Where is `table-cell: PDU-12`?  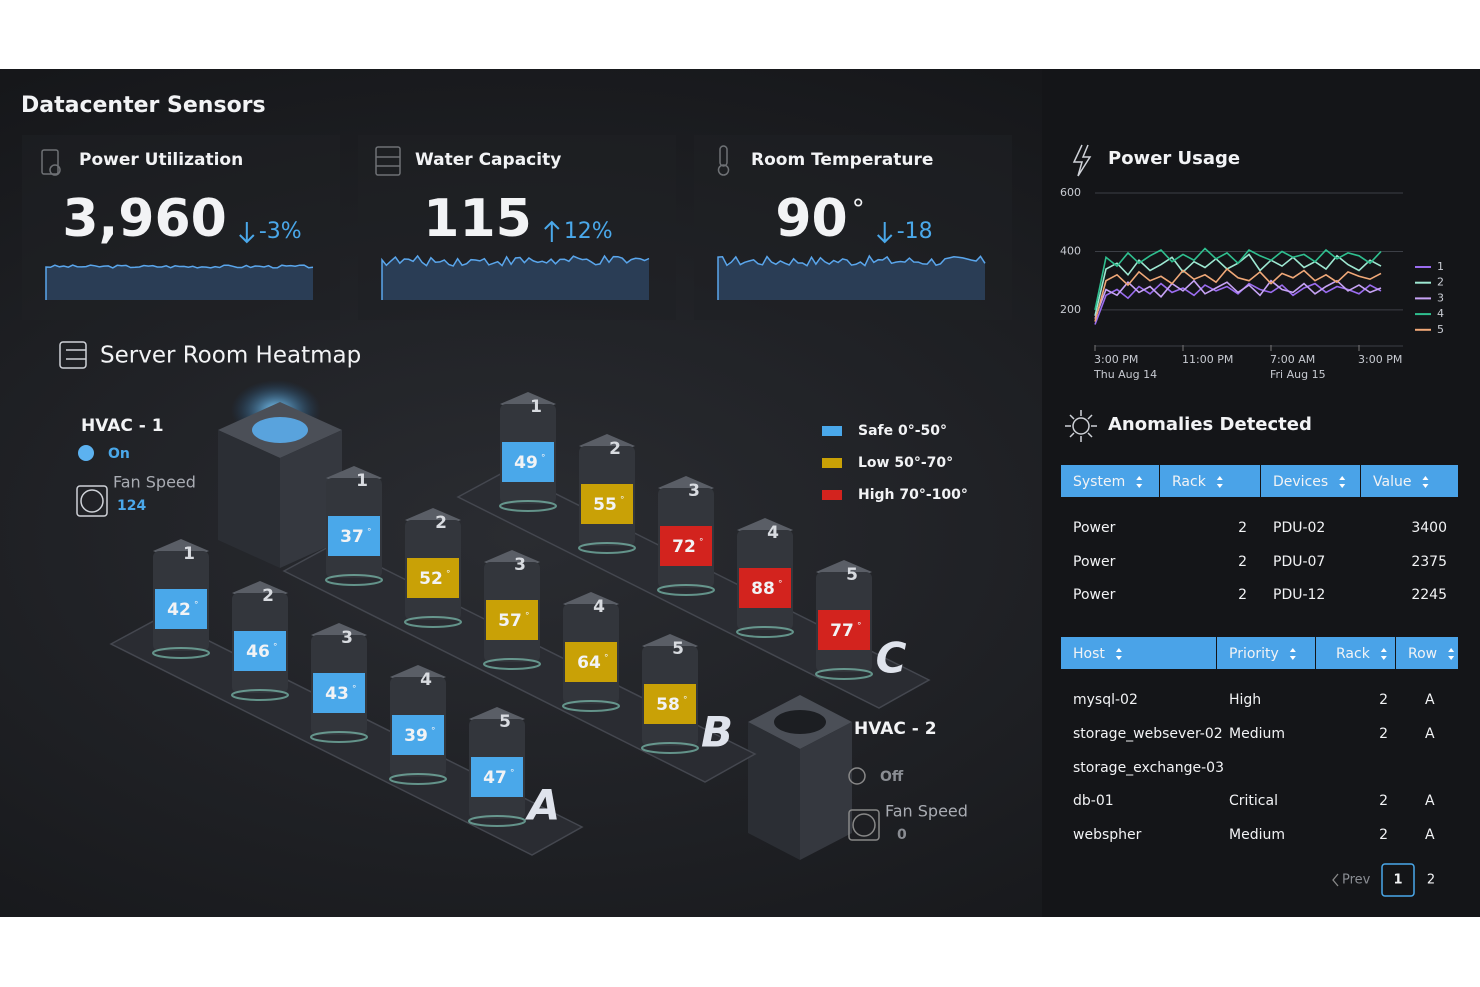
table-cell: PDU-12 is located at coordinates (1299, 595).